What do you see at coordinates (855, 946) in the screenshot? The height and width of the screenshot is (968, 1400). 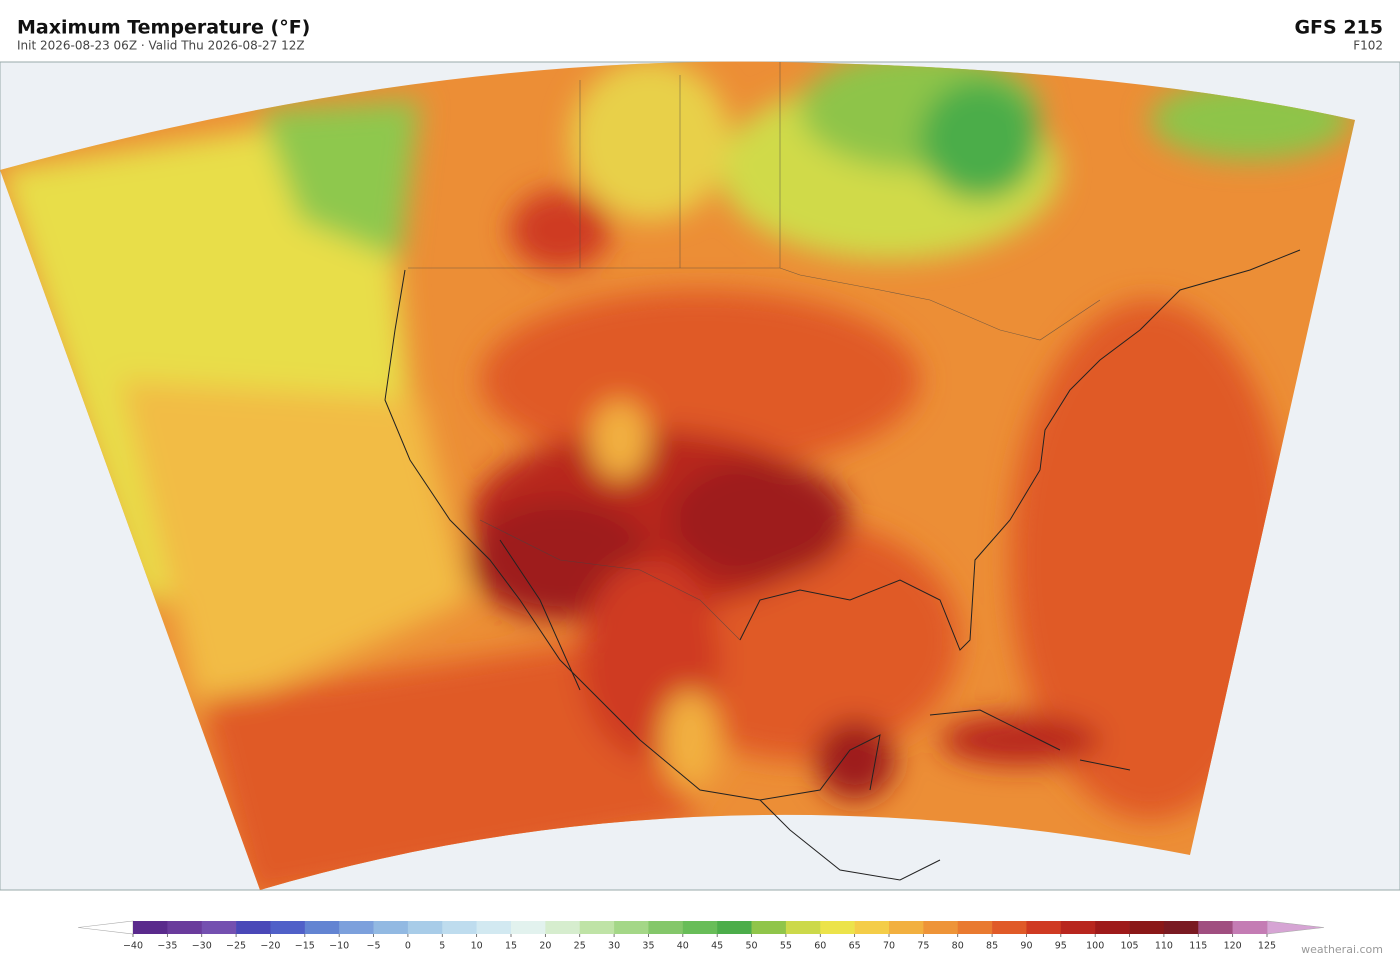 I see `colorbar-tick-label: 65` at bounding box center [855, 946].